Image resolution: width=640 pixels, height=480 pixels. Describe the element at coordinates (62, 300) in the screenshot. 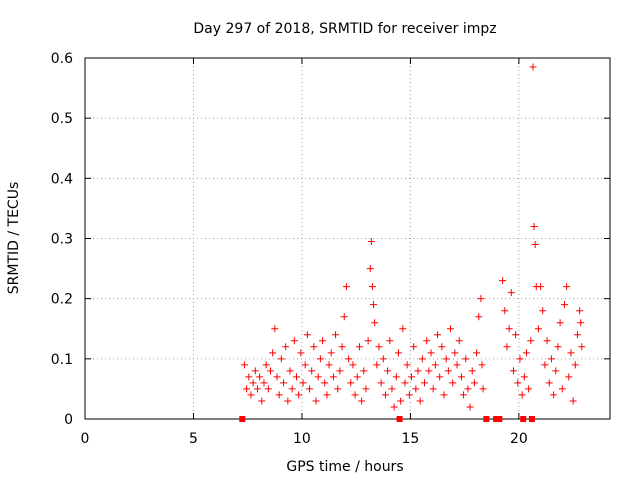

I see `y-tick-label: 0.2` at that location.